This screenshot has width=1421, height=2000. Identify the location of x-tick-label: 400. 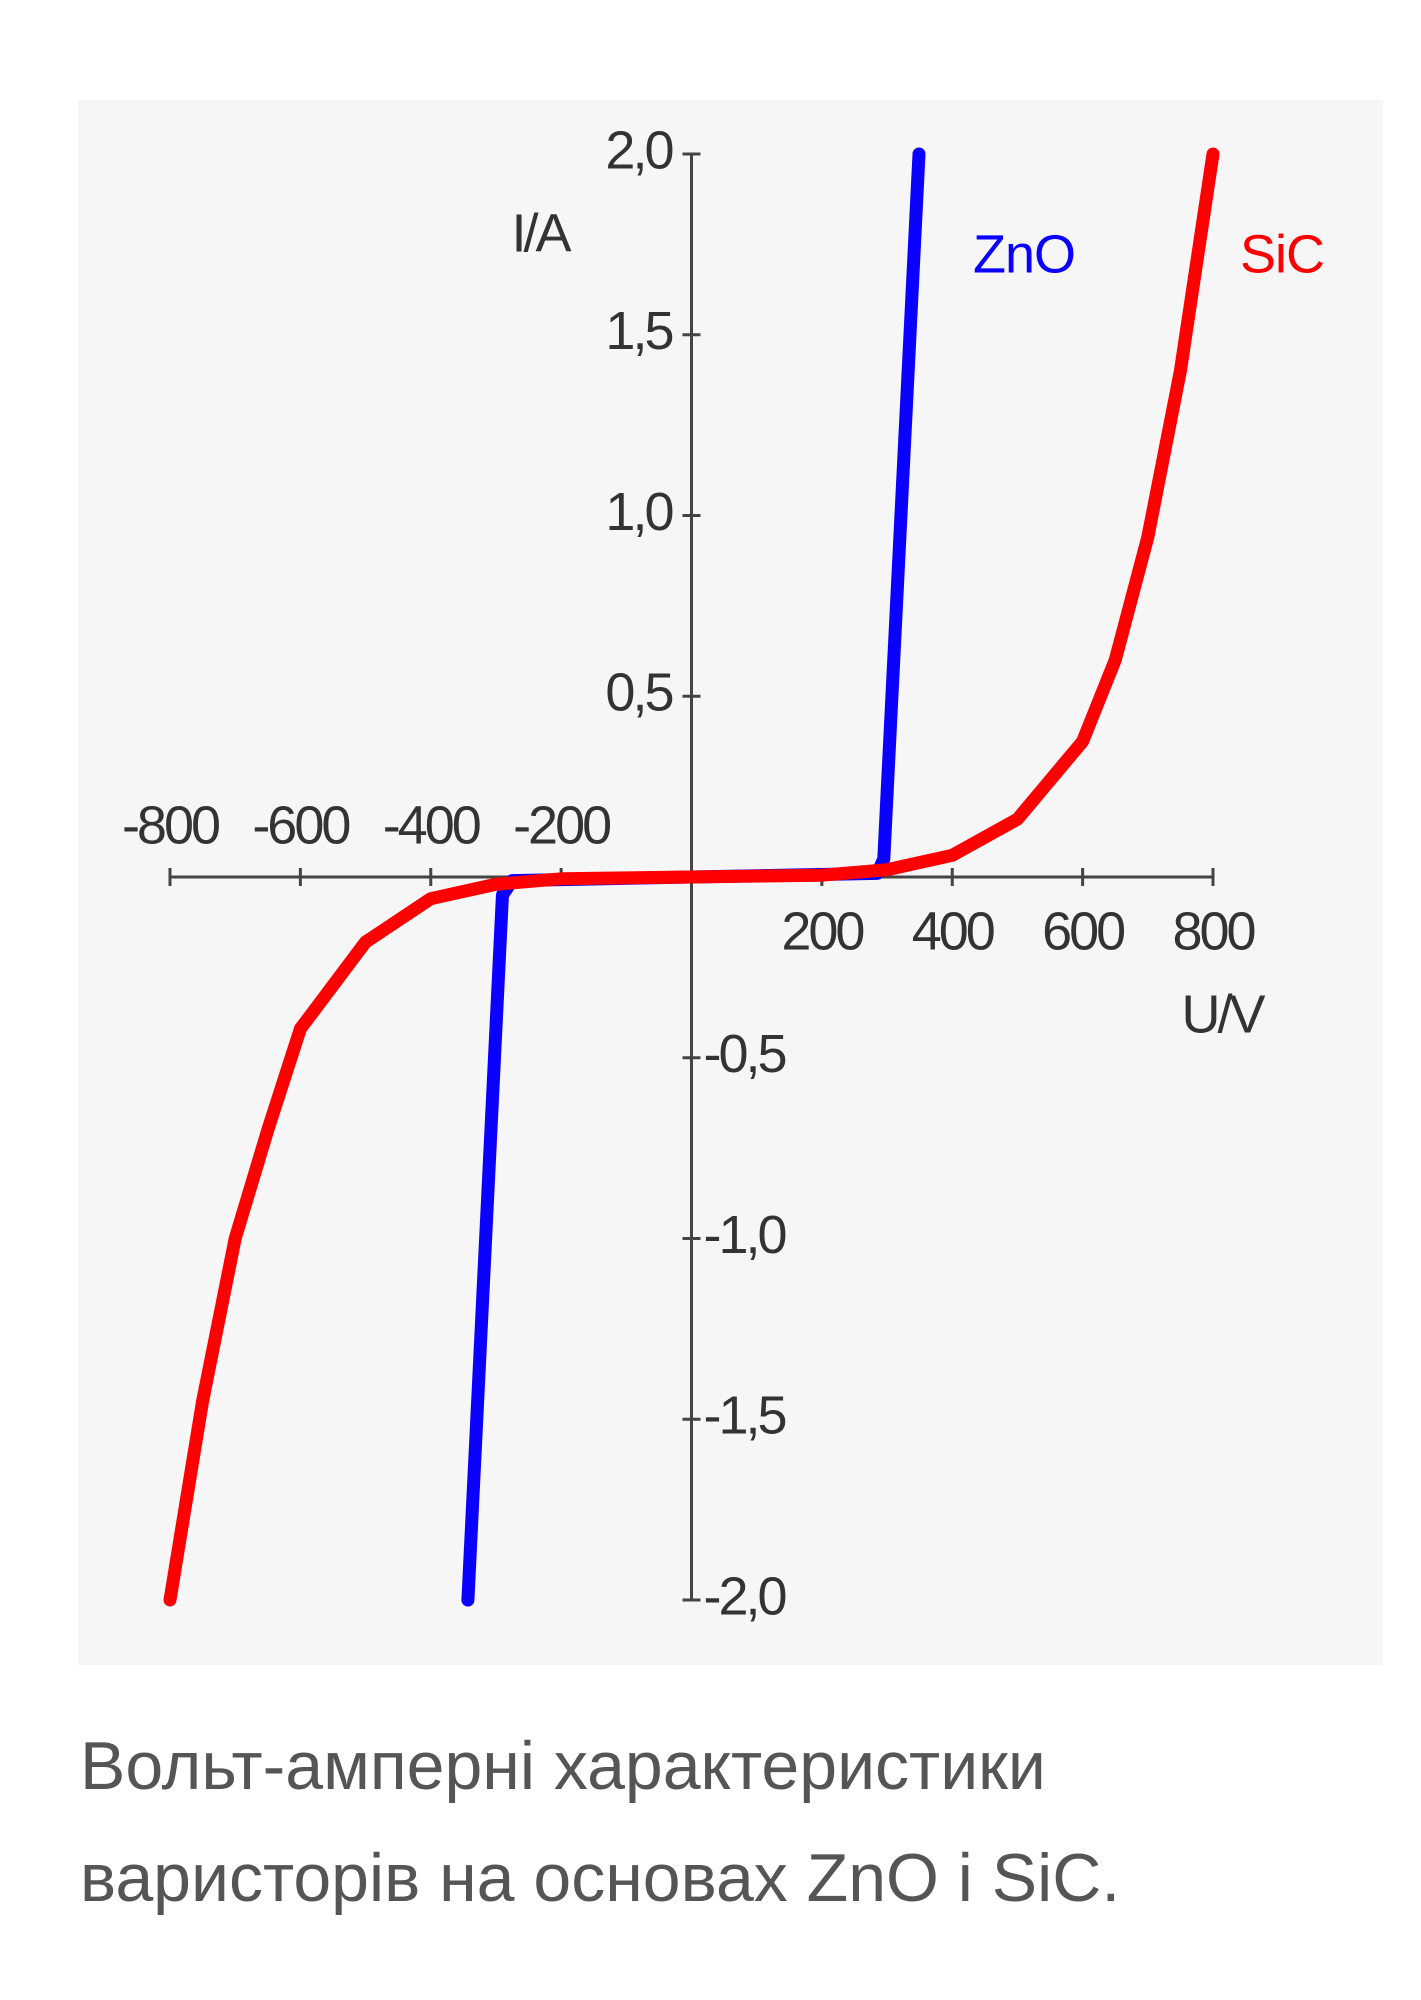
(953, 931).